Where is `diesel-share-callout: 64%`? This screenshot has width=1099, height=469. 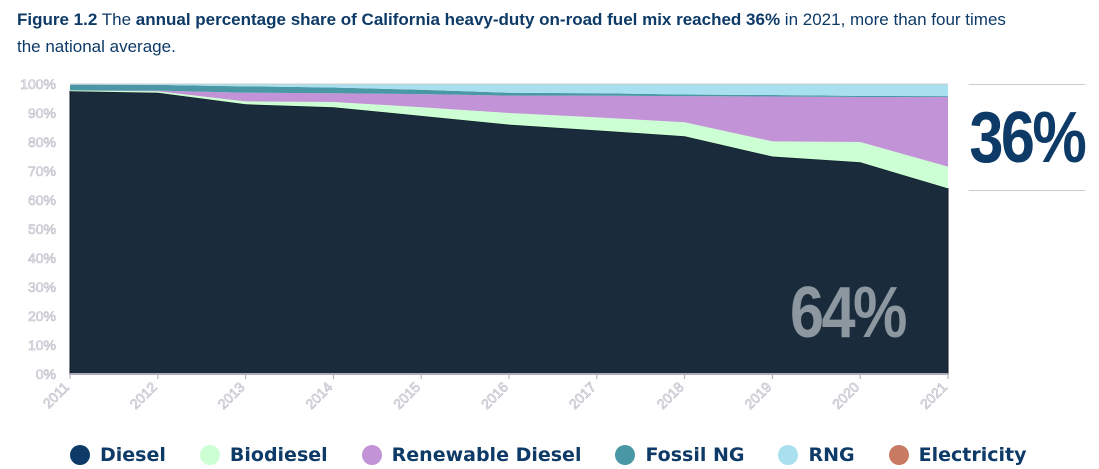 diesel-share-callout: 64% is located at coordinates (848, 313).